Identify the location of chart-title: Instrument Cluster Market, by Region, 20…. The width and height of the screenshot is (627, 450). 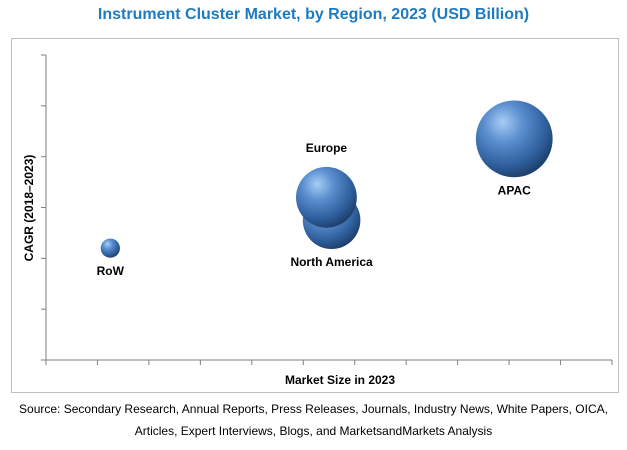
(313, 14).